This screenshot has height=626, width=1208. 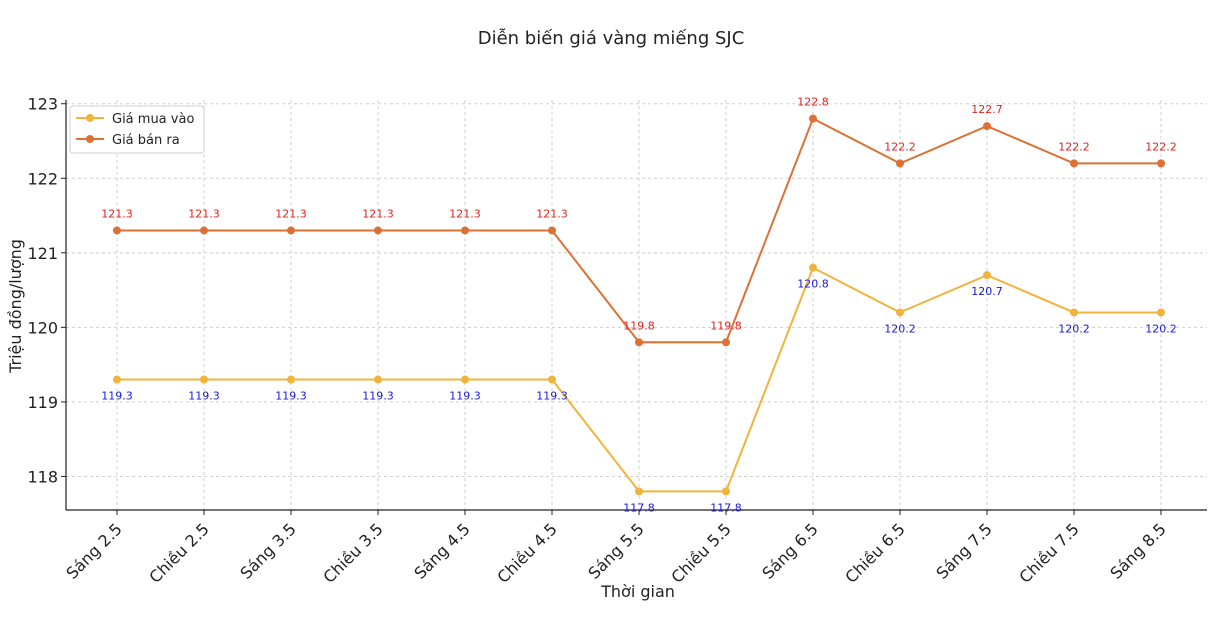 What do you see at coordinates (700, 552) in the screenshot?
I see `x-tick-label: Chiều 5.5` at bounding box center [700, 552].